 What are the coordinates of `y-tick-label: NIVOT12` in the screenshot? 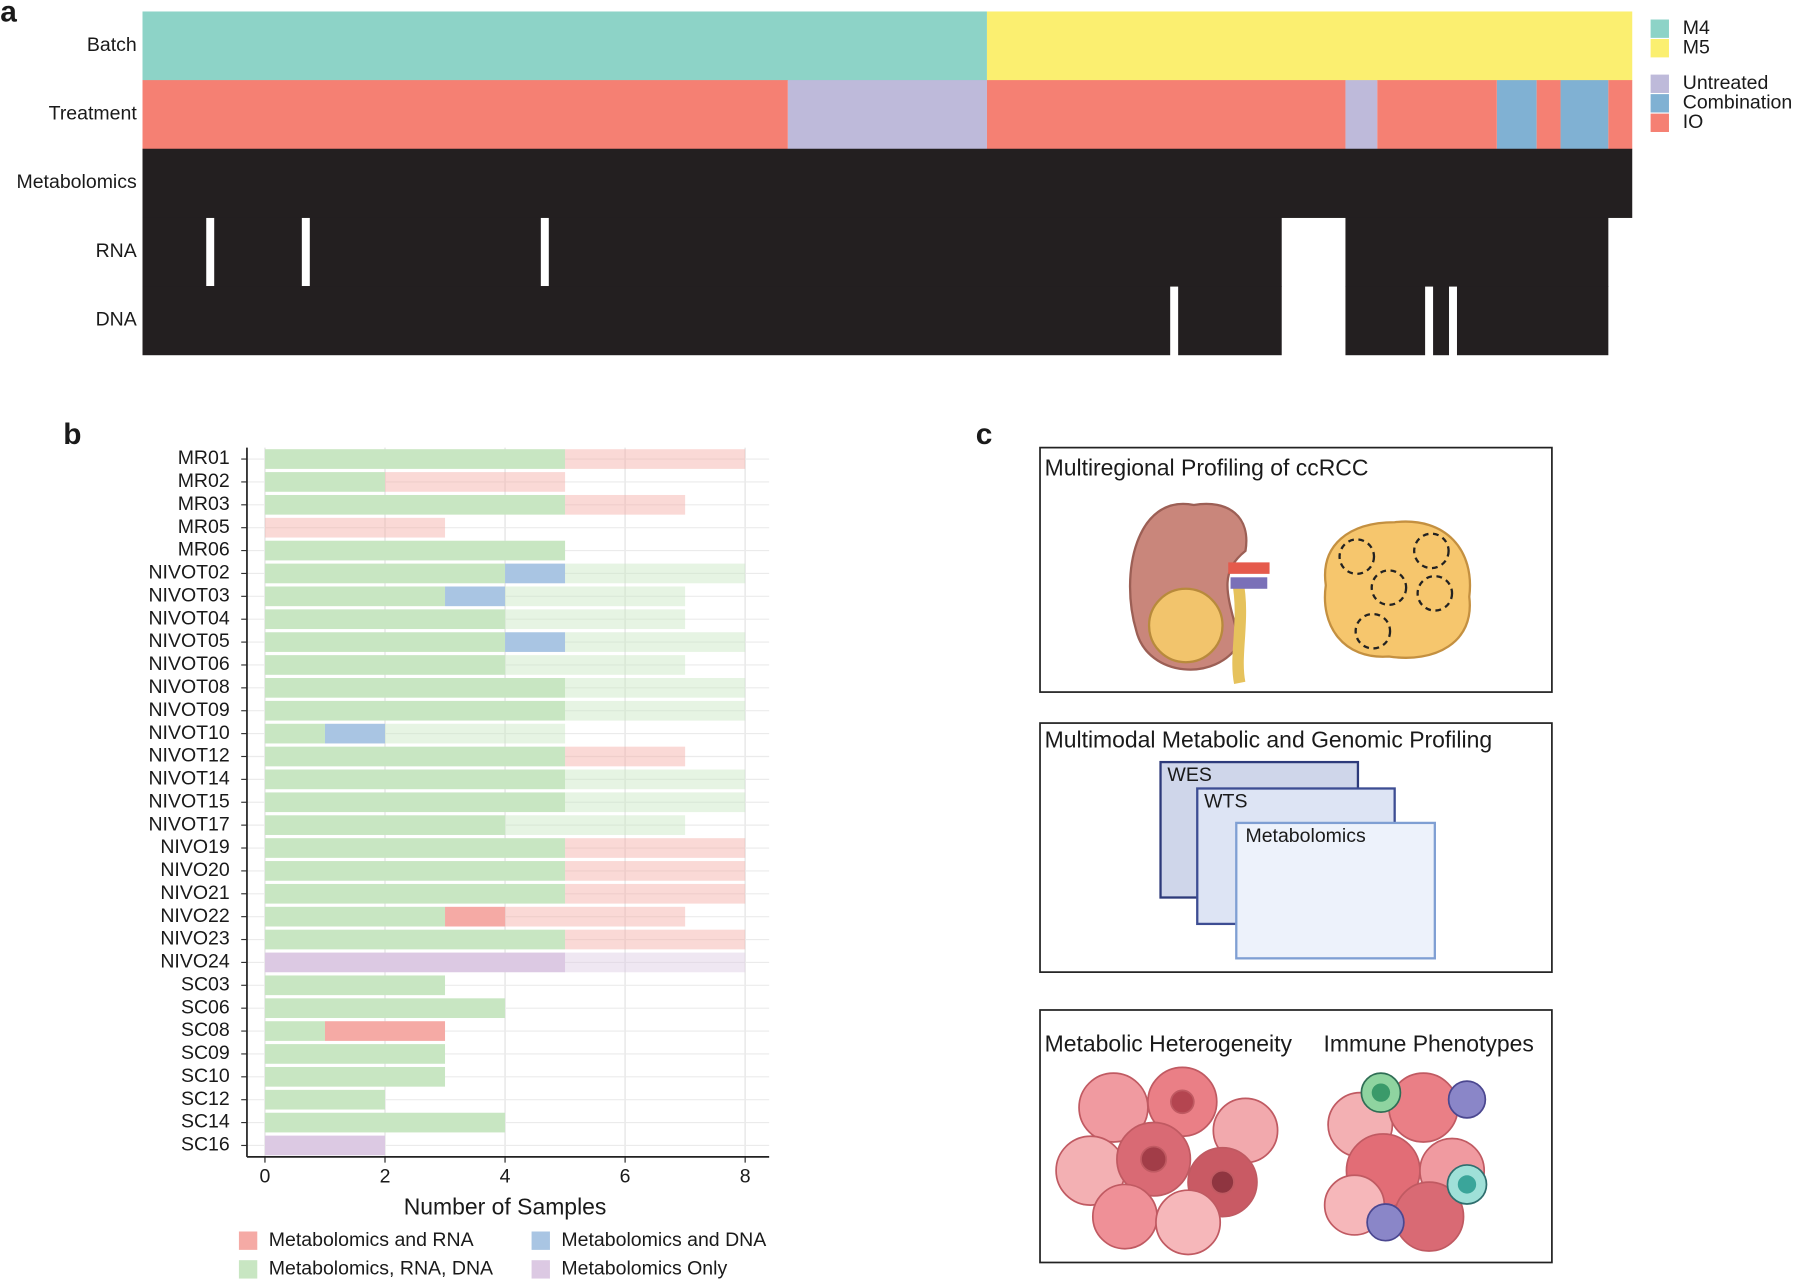 It's located at (188, 756).